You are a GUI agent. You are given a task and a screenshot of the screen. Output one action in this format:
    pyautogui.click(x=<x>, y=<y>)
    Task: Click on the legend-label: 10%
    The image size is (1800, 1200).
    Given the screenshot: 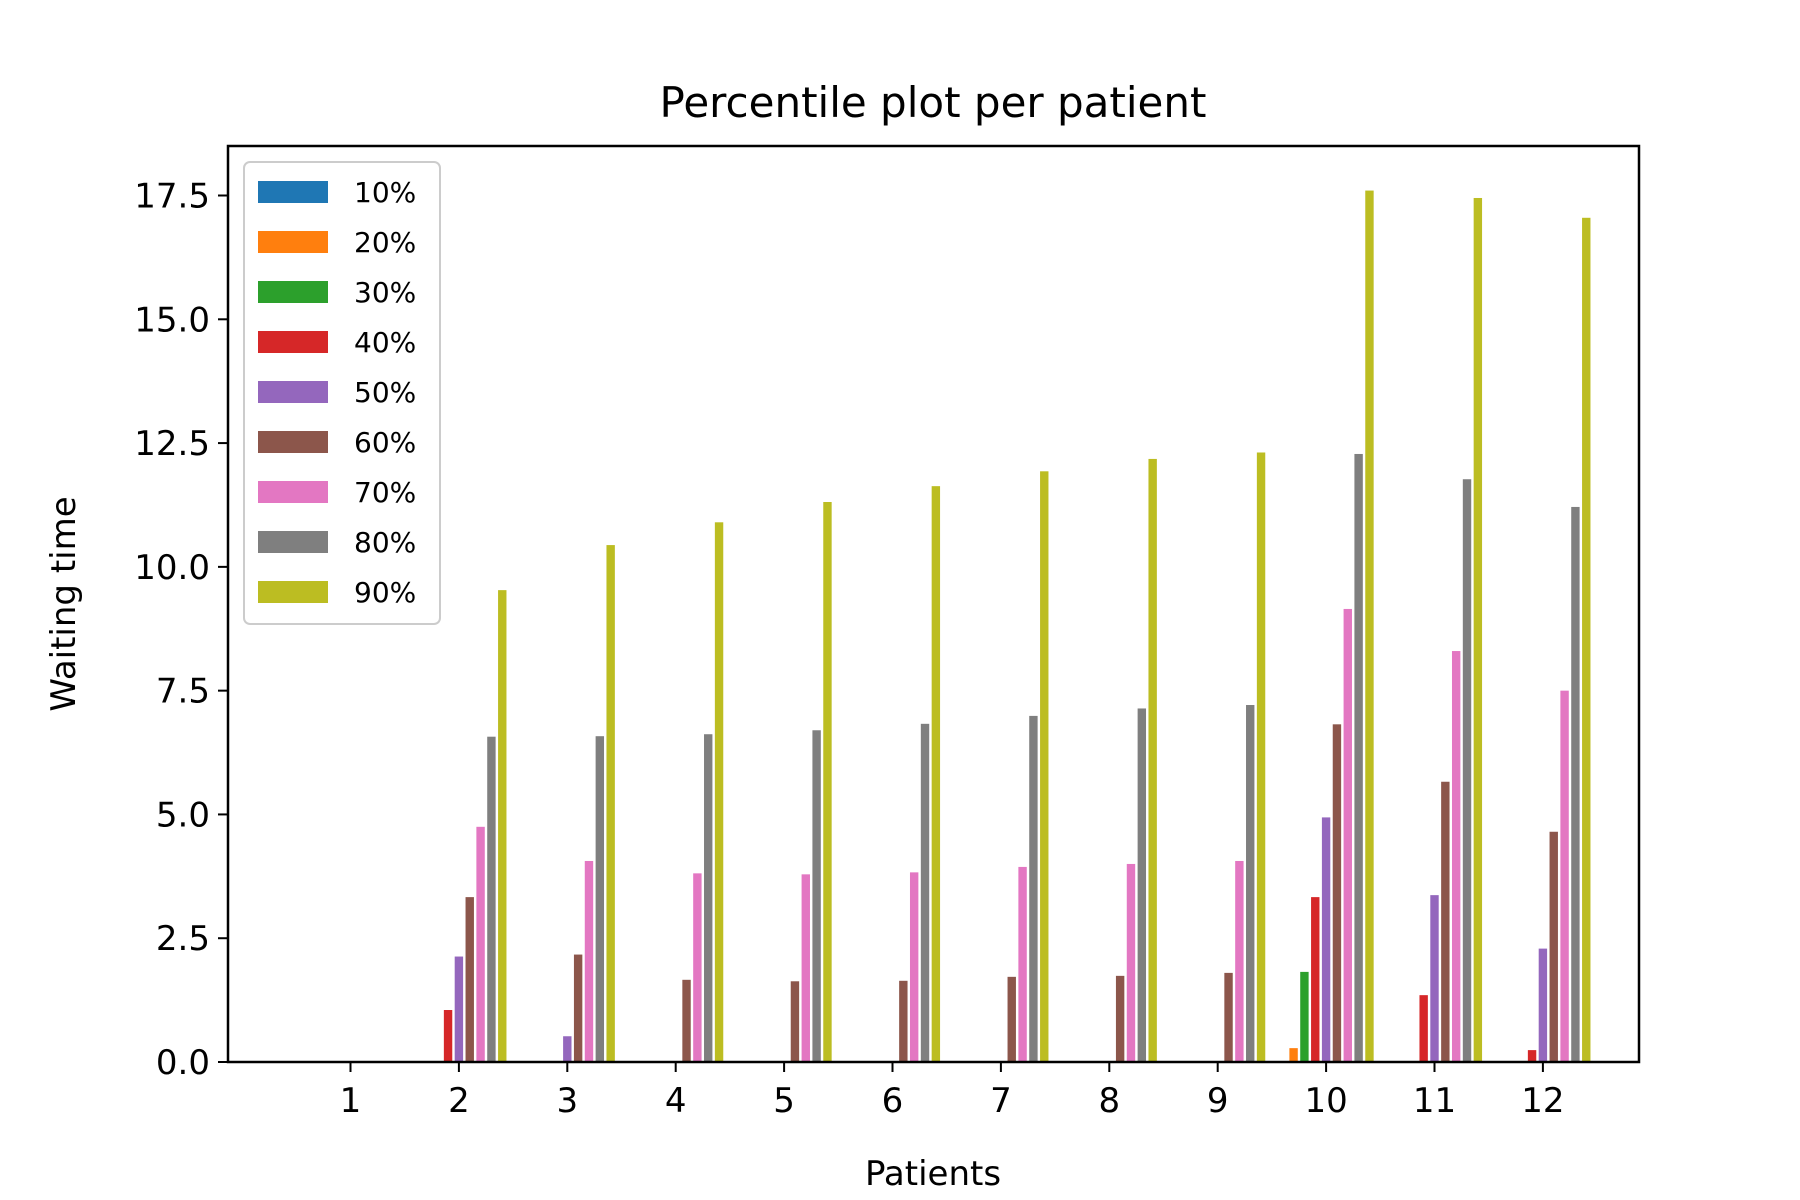 What is the action you would take?
    pyautogui.click(x=385, y=192)
    